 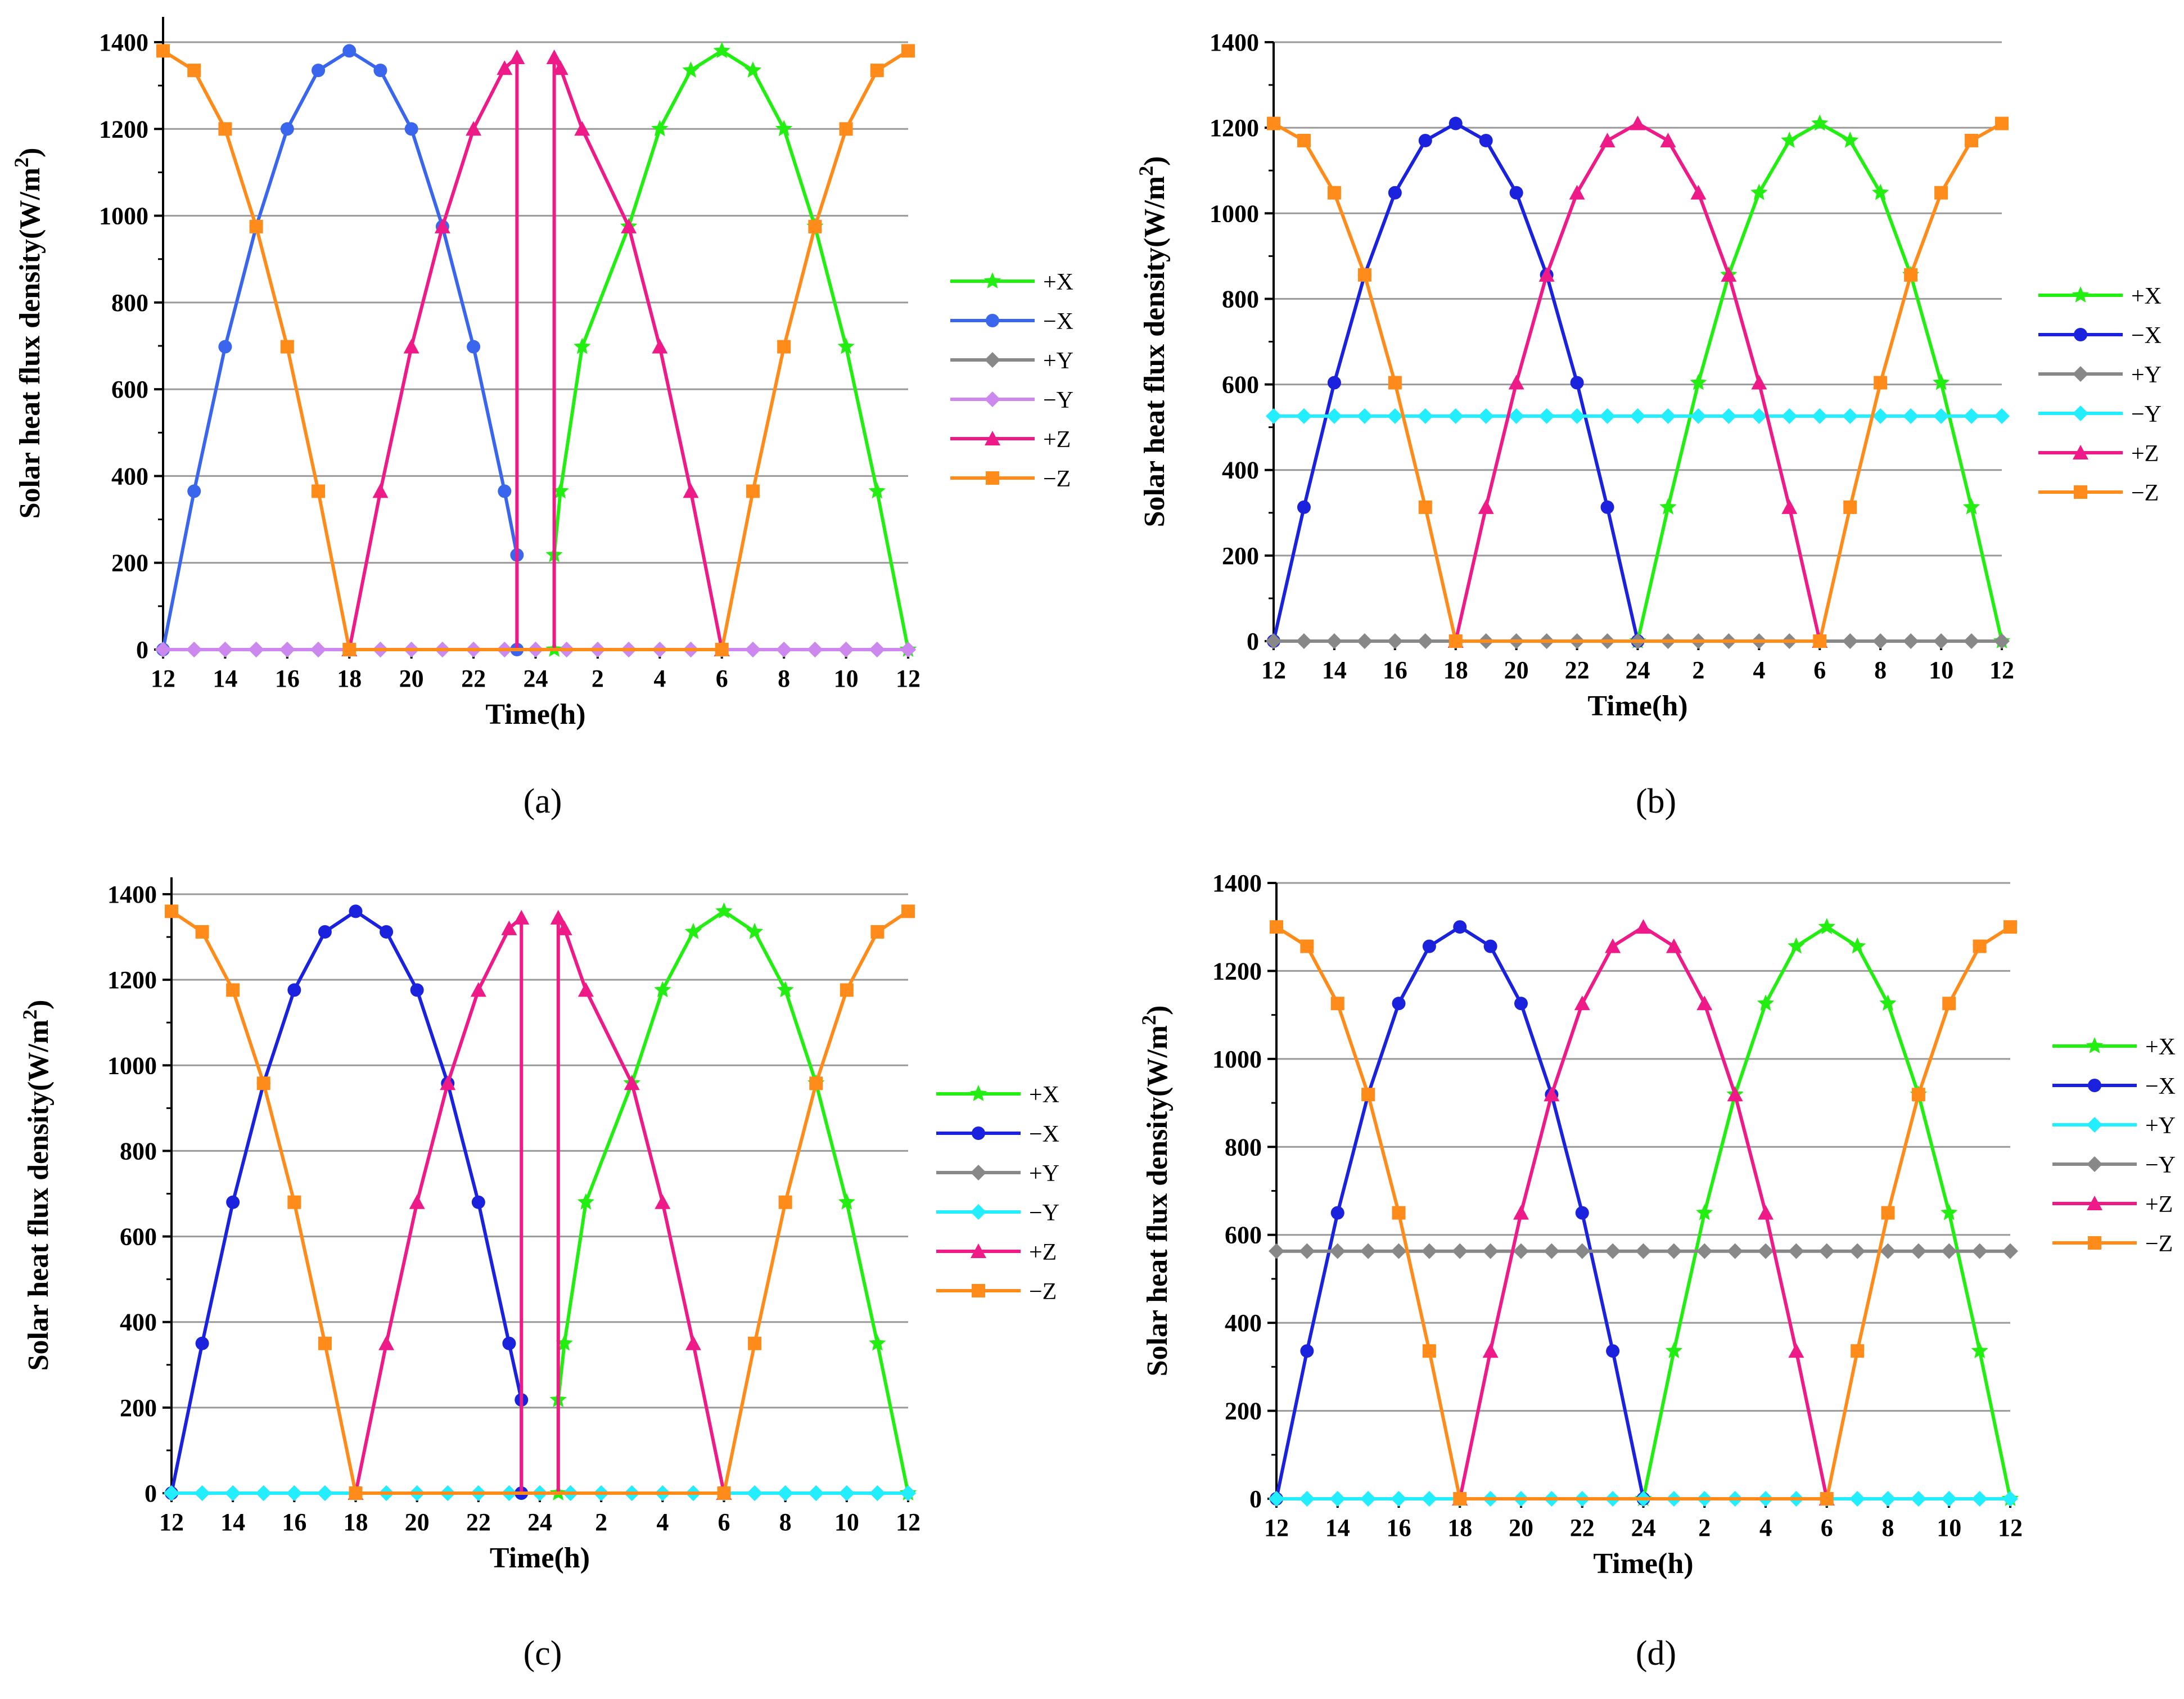 What do you see at coordinates (1656, 801) in the screenshot?
I see `panel-caption: (b)` at bounding box center [1656, 801].